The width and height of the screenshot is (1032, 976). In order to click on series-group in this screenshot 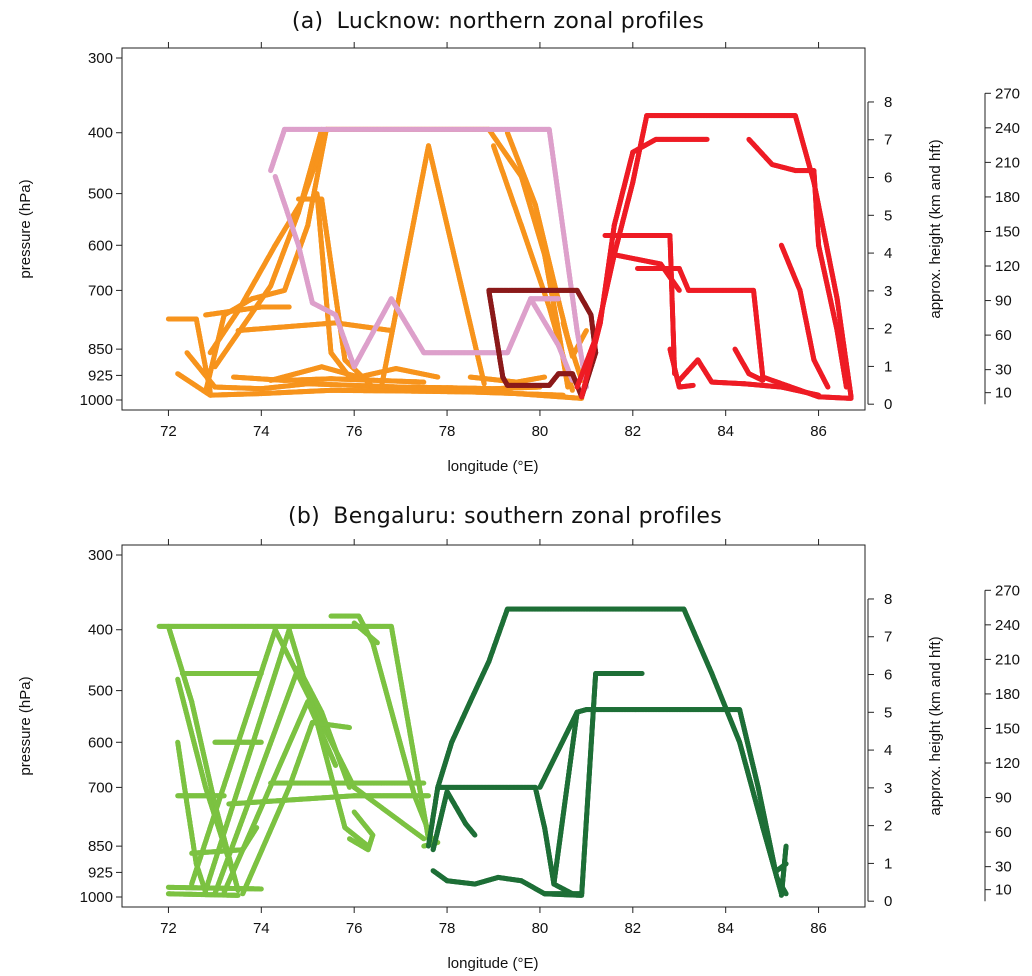, I will do `click(377, 263)`.